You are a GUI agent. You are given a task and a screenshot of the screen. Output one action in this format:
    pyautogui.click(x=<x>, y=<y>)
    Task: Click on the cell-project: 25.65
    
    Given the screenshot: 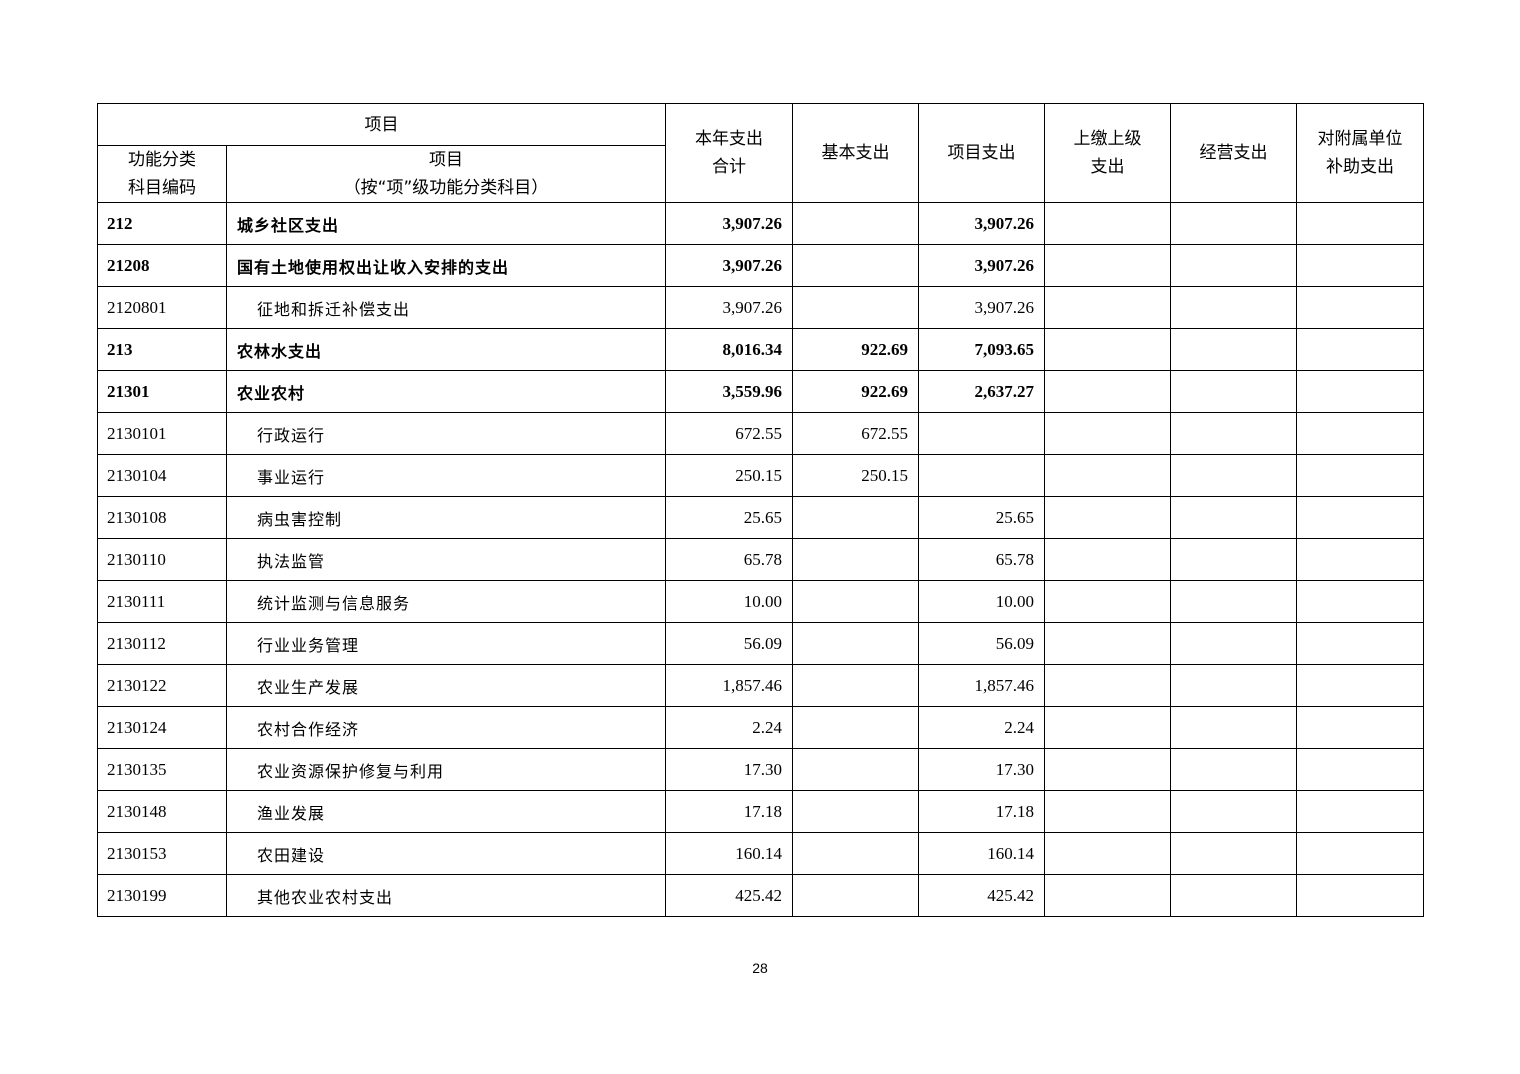 What is the action you would take?
    pyautogui.click(x=981, y=517)
    